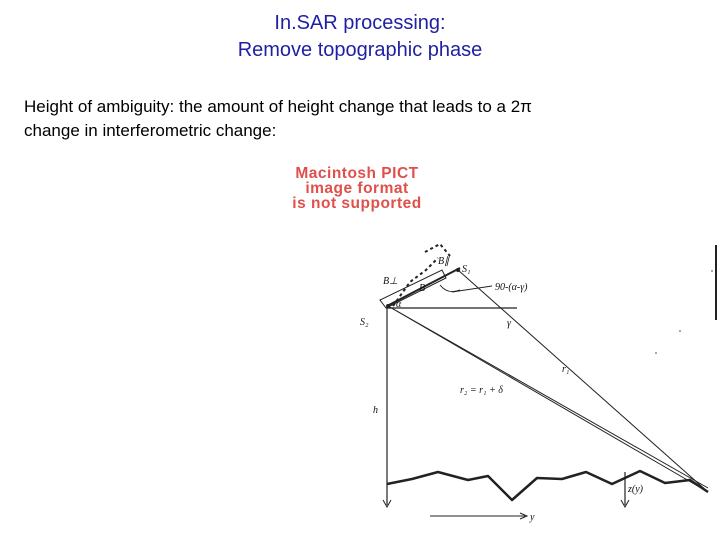  I want to click on label-r2: r₂ = r₁ + δ, so click(481, 390).